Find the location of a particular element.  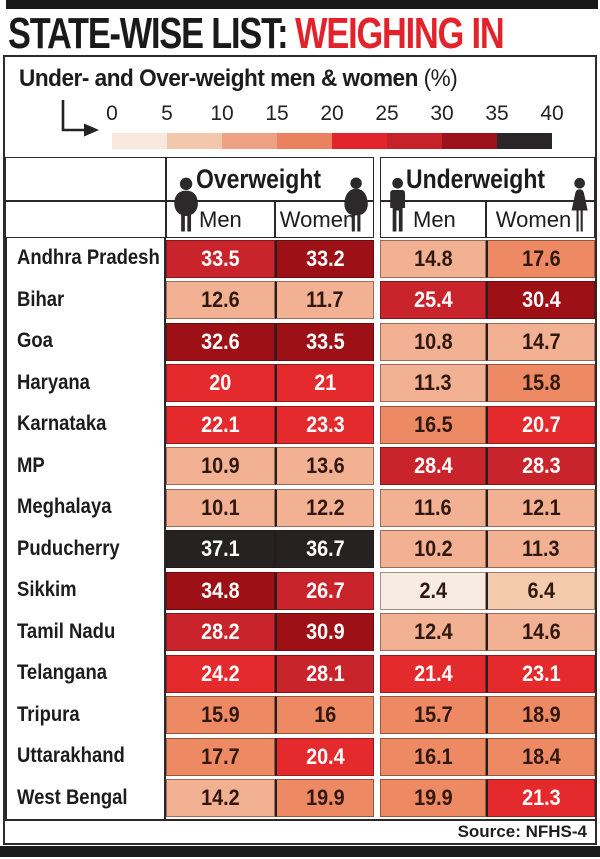

state-name-cell: Tamil Nadu is located at coordinates (85, 632).